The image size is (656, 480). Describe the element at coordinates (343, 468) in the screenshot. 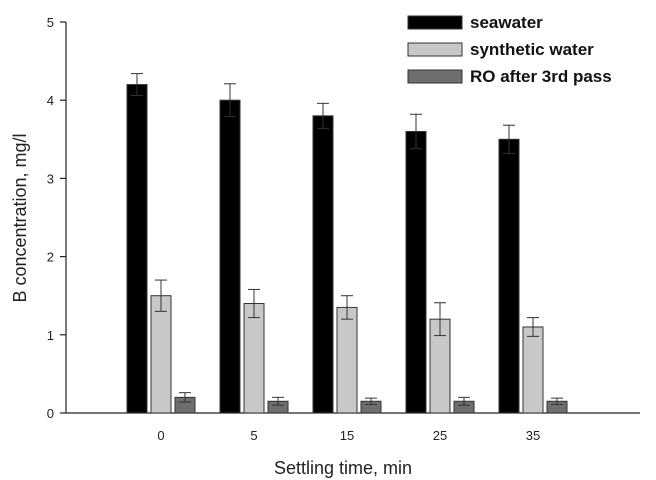

I see `x-axis-title: Settling time, min` at that location.